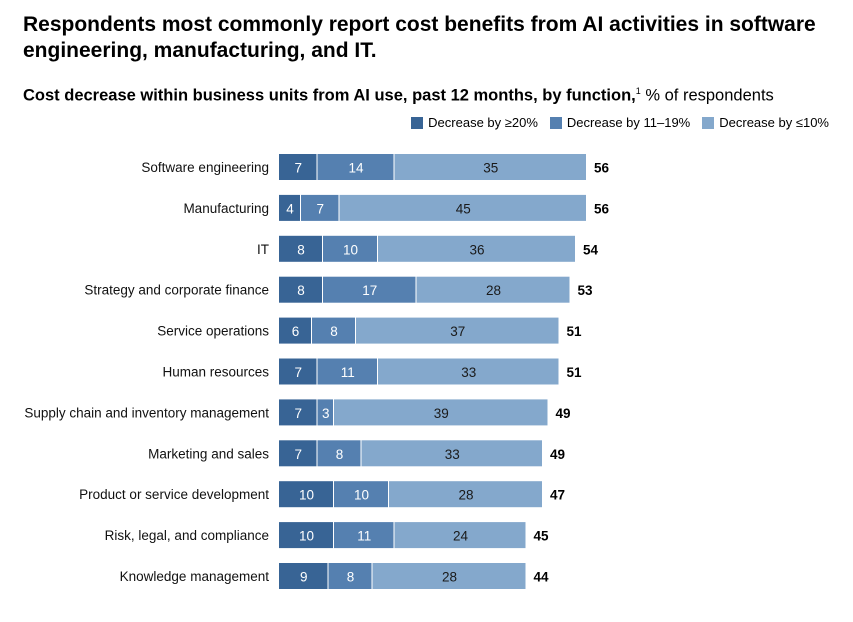 The image size is (853, 622). I want to click on segment-label: 45, so click(463, 208).